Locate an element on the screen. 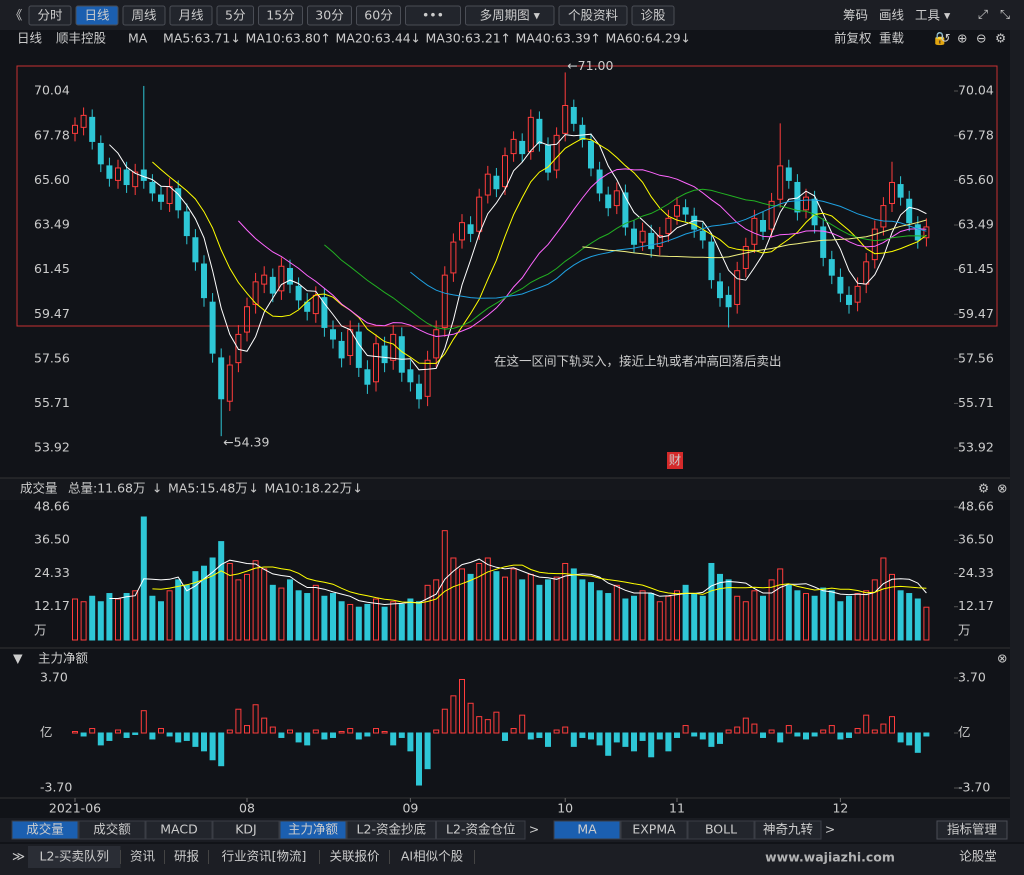 This screenshot has width=1024, height=875. bottom-tab: 研报 is located at coordinates (187, 856).